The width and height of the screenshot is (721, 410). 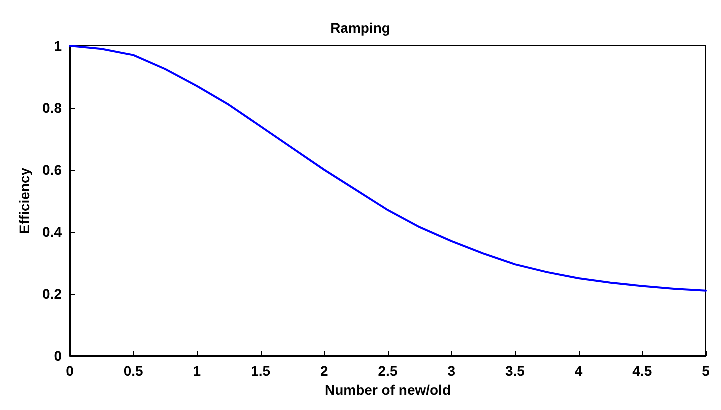 What do you see at coordinates (388, 390) in the screenshot?
I see `x-axis-title: Number of new/old` at bounding box center [388, 390].